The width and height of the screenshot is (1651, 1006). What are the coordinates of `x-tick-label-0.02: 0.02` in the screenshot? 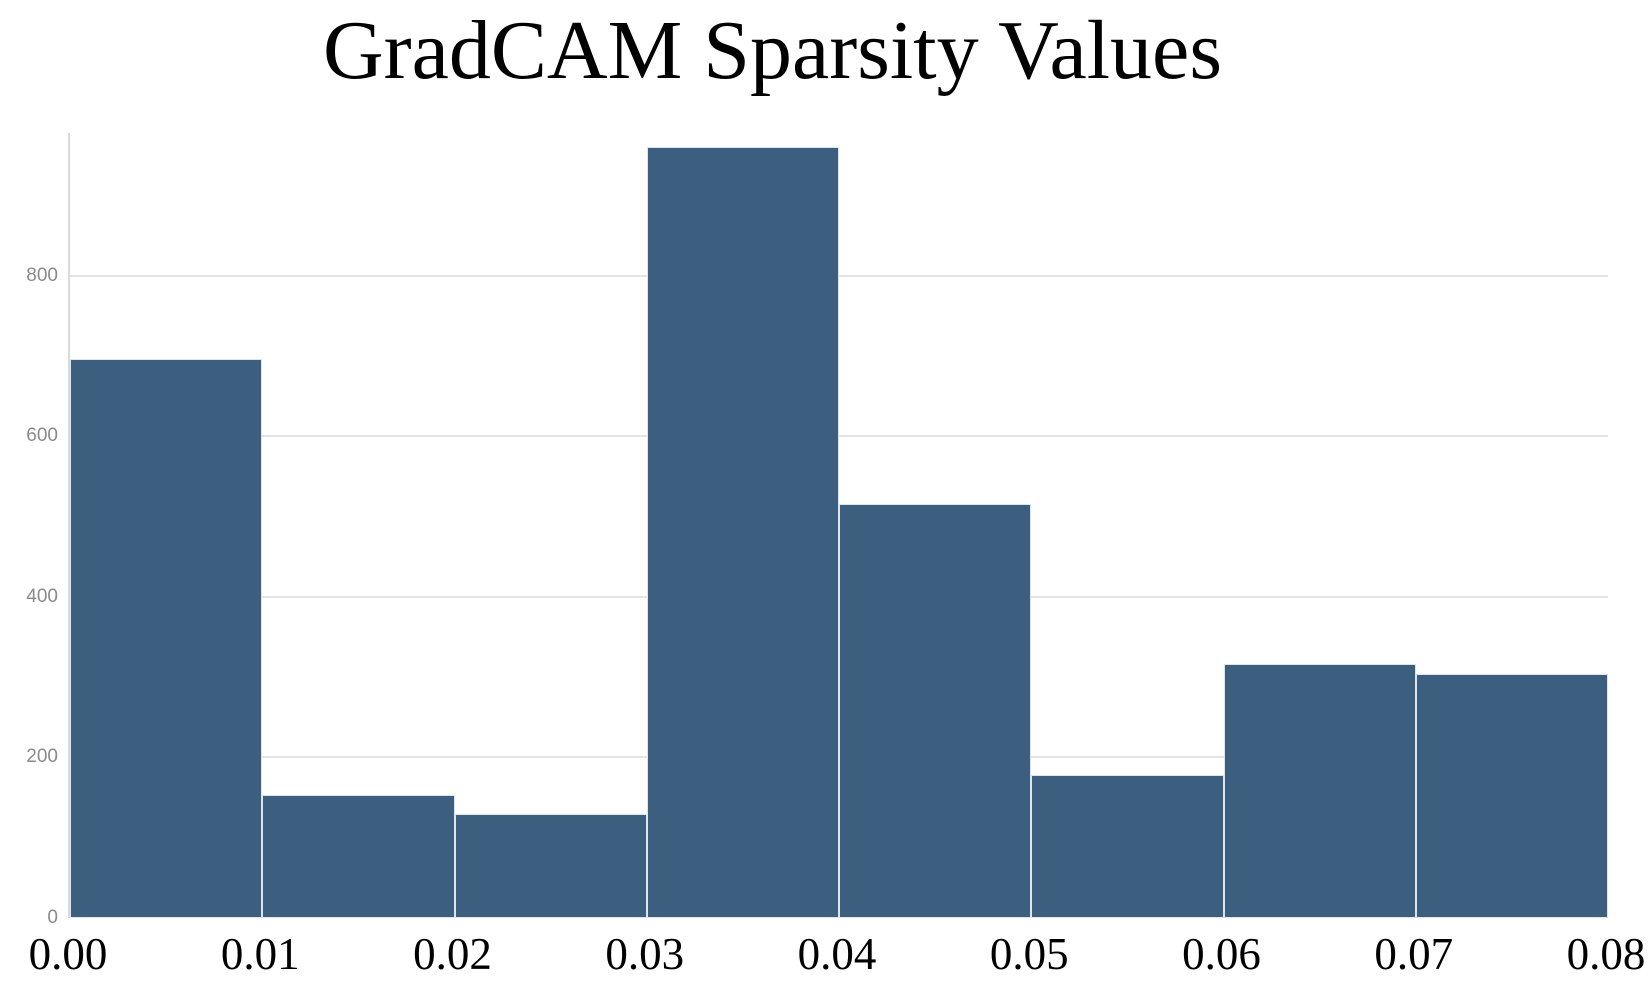 It's located at (452, 954).